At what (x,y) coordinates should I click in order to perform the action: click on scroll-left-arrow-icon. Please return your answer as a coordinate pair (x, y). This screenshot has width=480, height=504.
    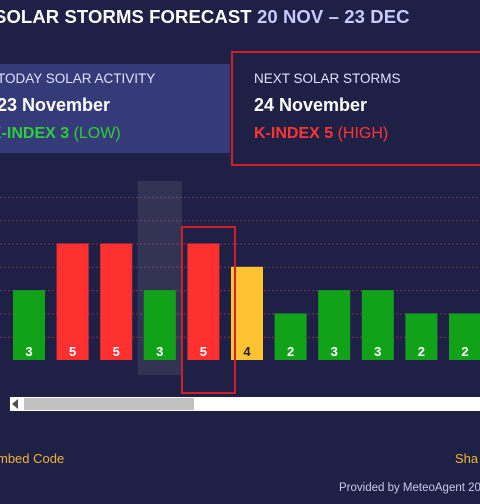
    Looking at the image, I should click on (15, 404).